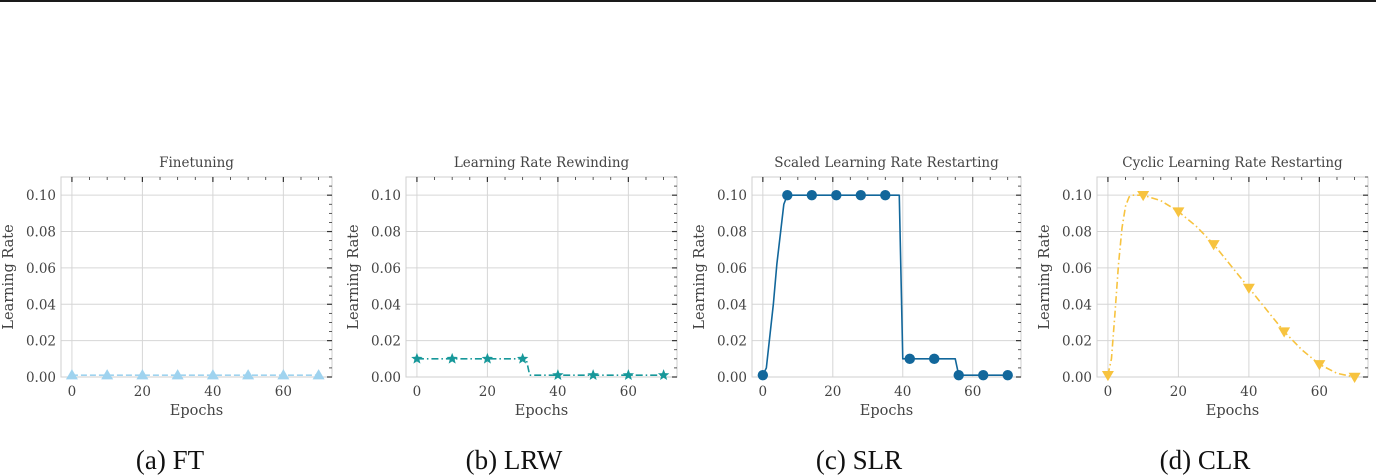 This screenshot has height=476, width=1376. Describe the element at coordinates (195, 374) in the screenshot. I see `series-ft` at that location.